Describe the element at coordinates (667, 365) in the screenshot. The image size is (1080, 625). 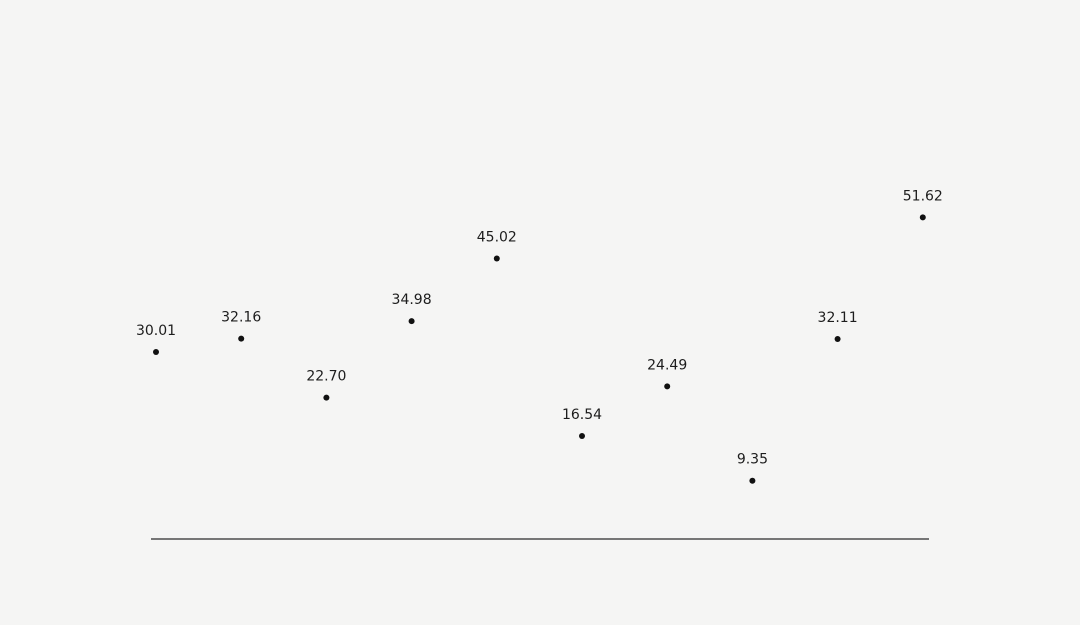
I see `data-label: 24.49` at that location.